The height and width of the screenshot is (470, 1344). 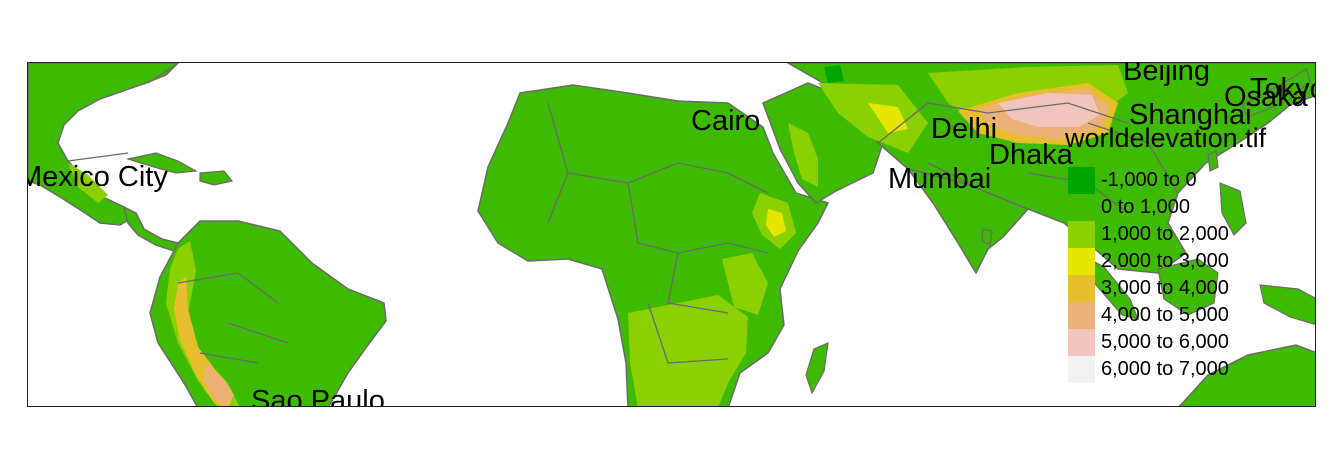 What do you see at coordinates (1165, 288) in the screenshot?
I see `legend-label: 3,000 to 4,000` at bounding box center [1165, 288].